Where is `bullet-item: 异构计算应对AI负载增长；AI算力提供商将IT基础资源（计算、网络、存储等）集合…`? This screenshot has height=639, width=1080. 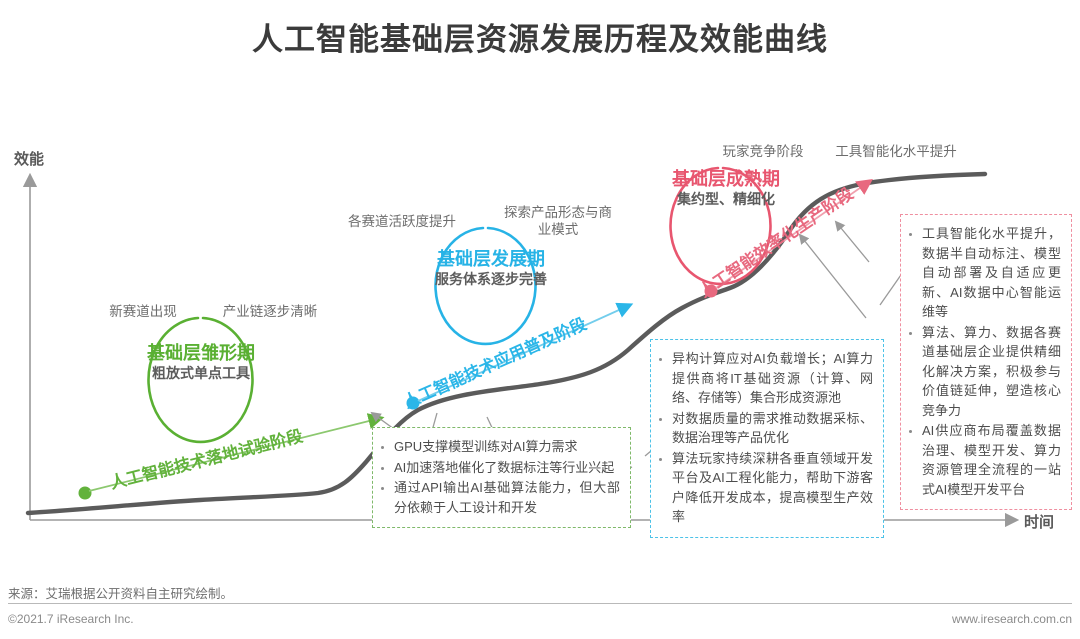 bullet-item: 异构计算应对AI负载增长；AI算力提供商将IT基础资源（计算、网络、存储等）集合… is located at coordinates (764, 378).